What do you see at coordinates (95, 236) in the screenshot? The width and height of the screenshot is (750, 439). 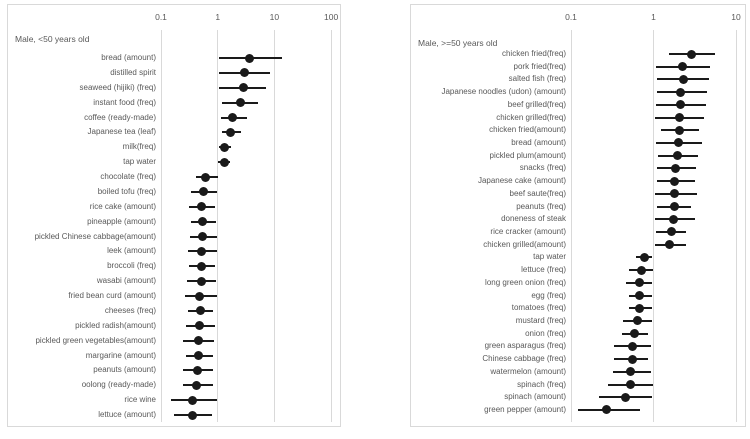 I see `row-label: pickled Chinese cabbage(amount)` at bounding box center [95, 236].